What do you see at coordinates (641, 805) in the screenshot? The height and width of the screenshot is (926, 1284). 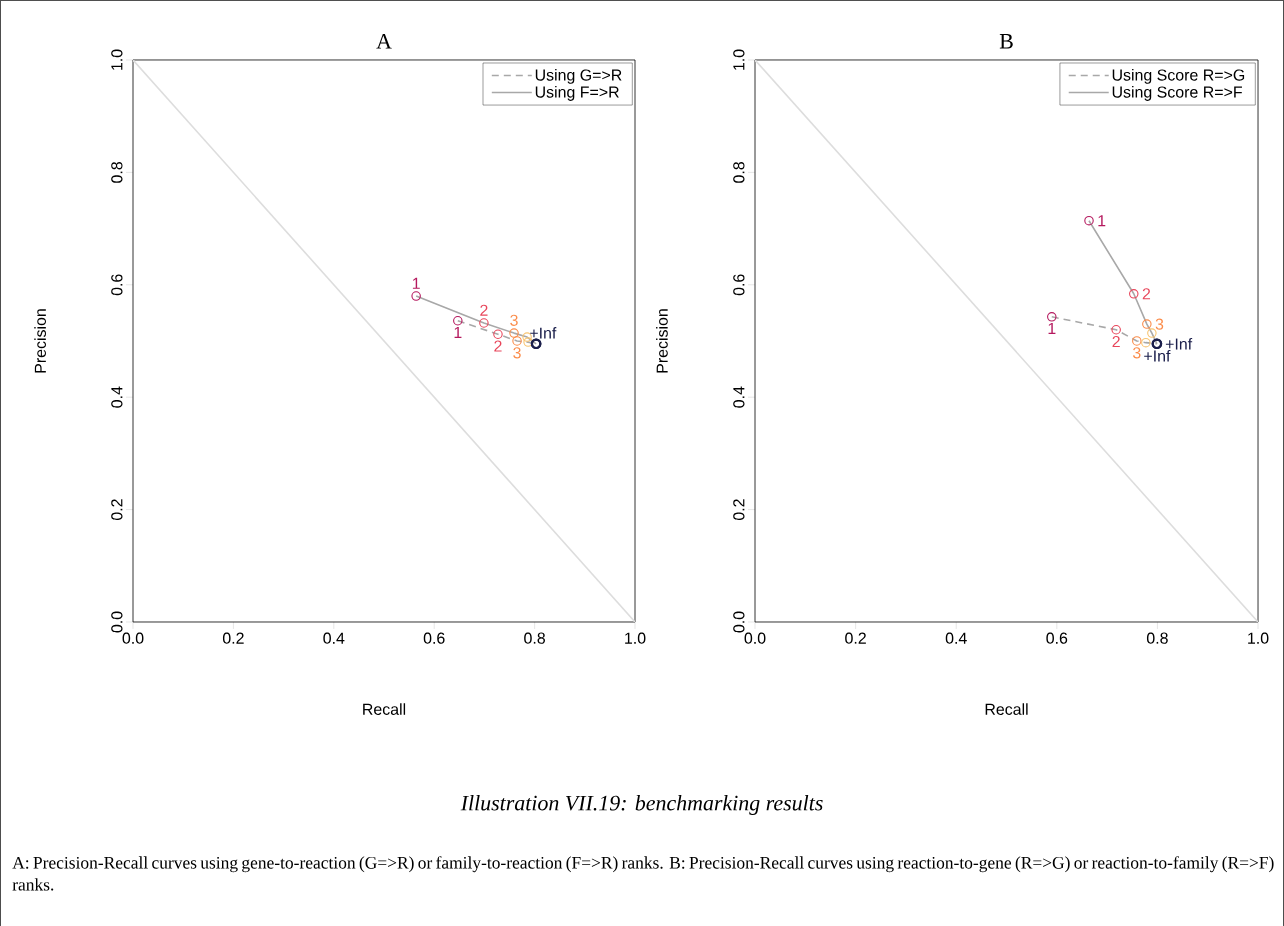 I see `text: Illustration VII.19: benchmarking results` at bounding box center [641, 805].